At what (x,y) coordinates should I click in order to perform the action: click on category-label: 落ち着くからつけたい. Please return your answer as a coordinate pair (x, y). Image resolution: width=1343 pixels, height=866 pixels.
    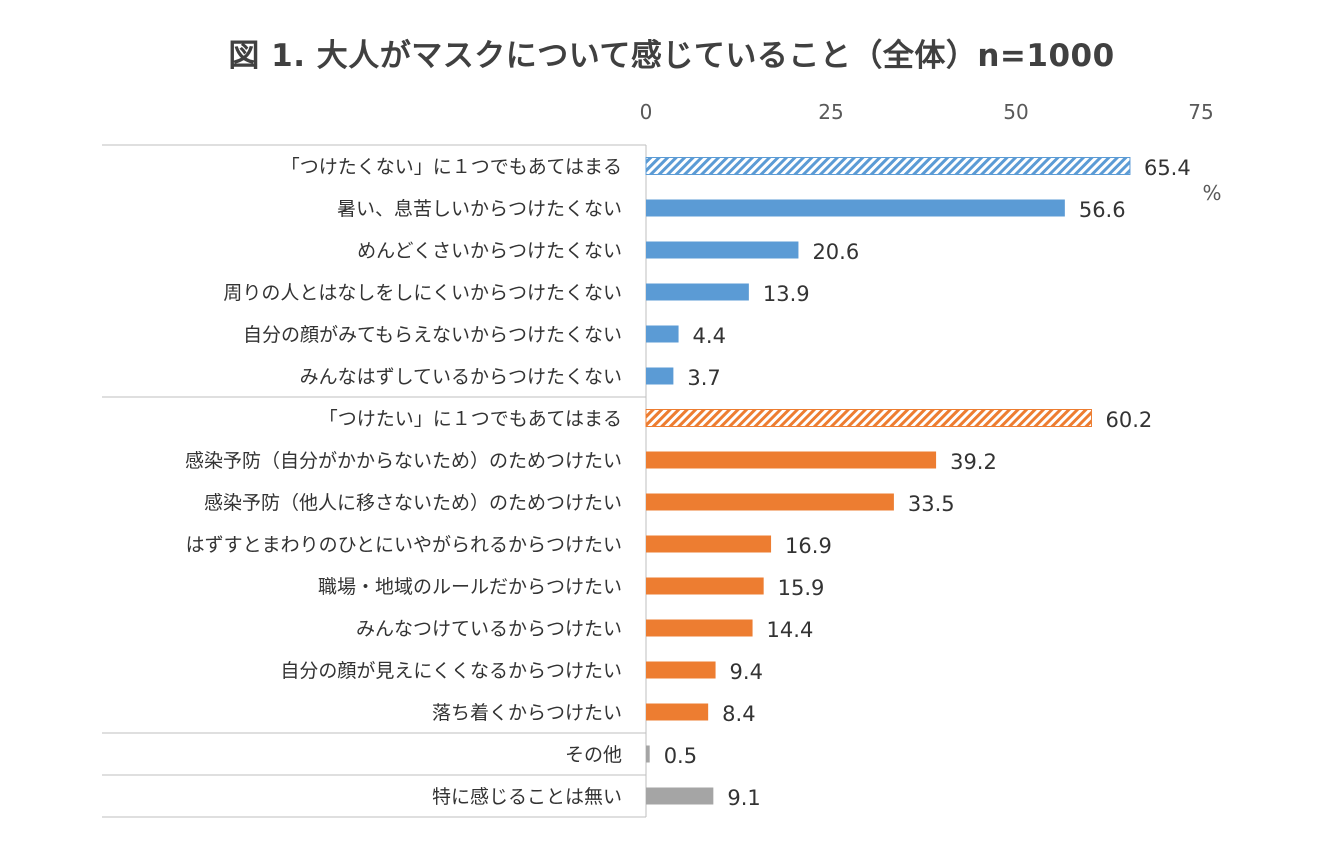
    Looking at the image, I should click on (527, 713).